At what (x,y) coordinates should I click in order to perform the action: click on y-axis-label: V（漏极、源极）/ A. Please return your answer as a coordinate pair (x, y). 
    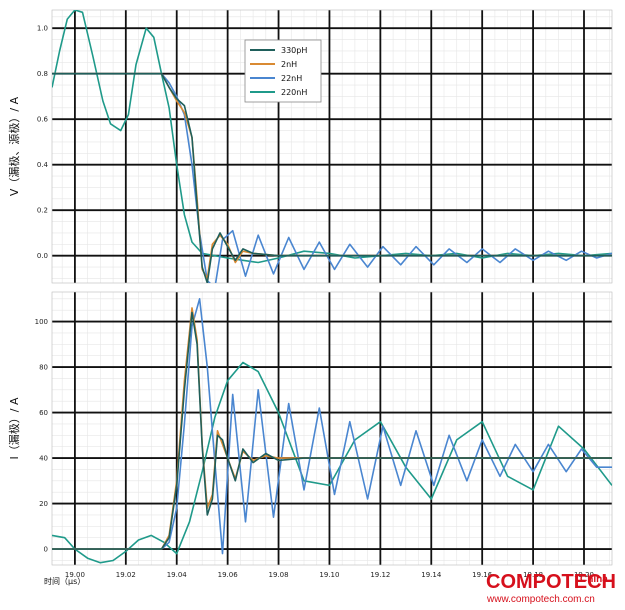
    Looking at the image, I should click on (14, 146).